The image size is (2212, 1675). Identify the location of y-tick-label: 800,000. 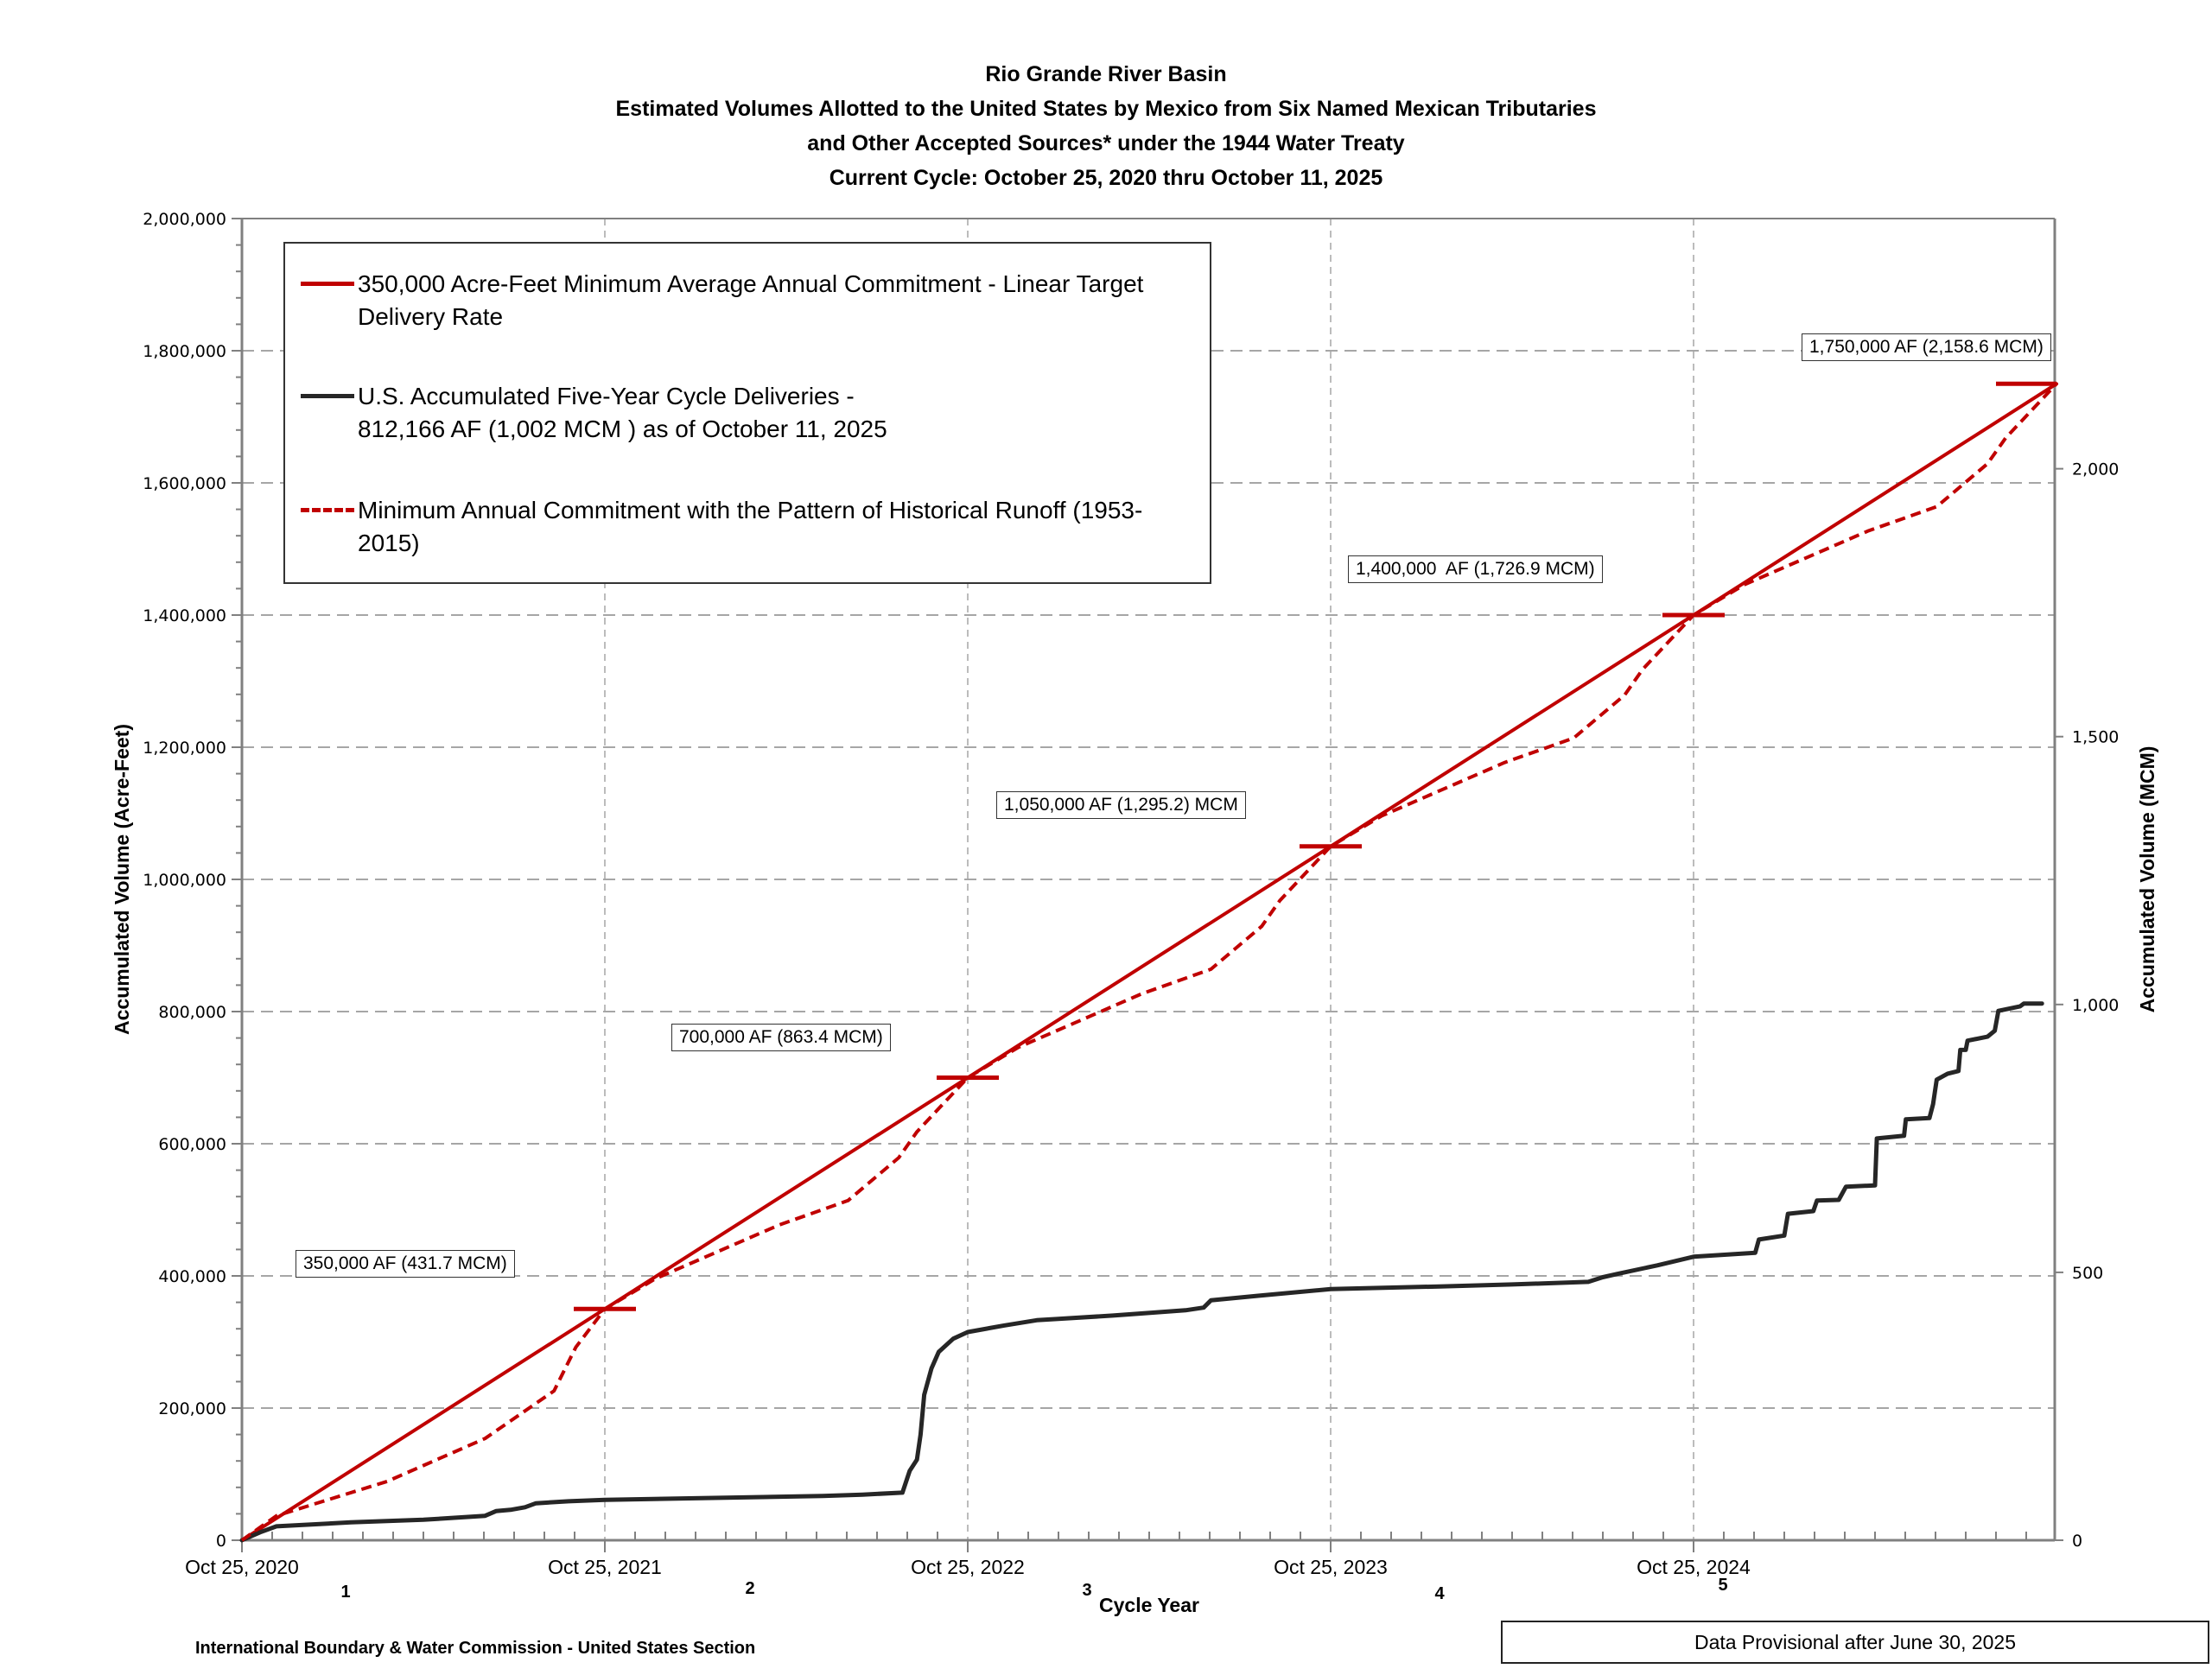
(192, 1012).